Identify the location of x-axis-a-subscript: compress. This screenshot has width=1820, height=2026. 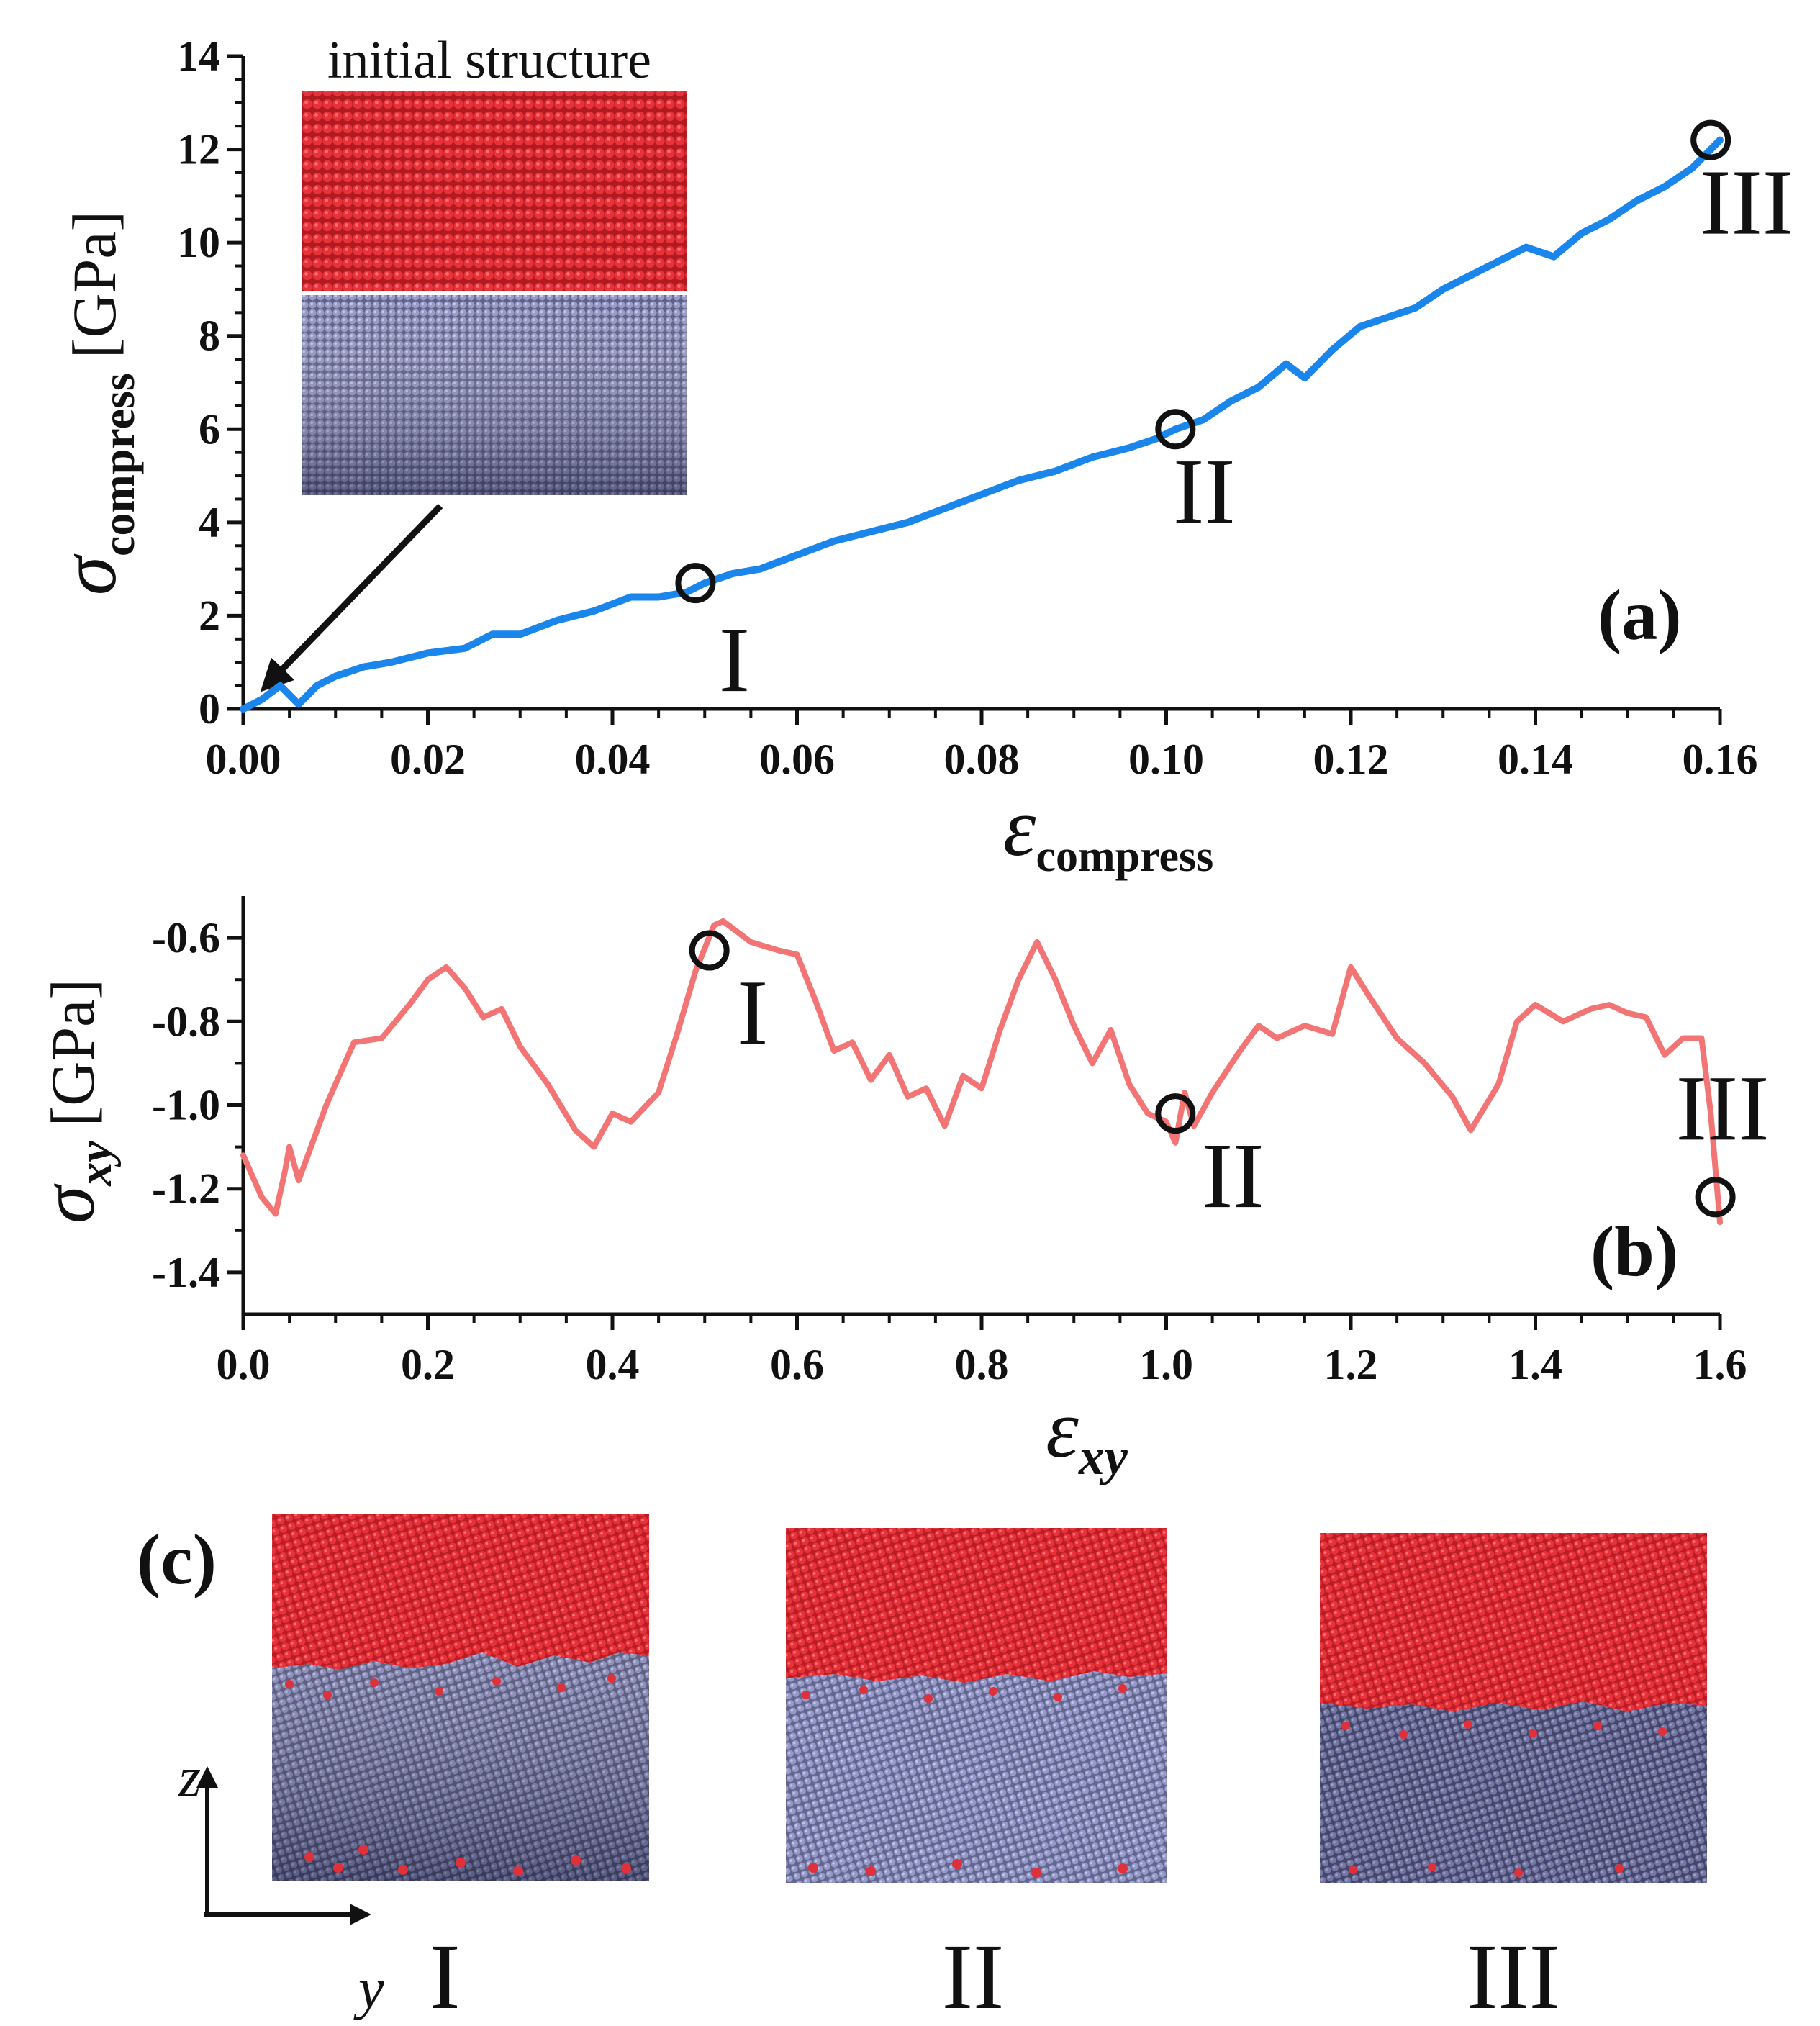
(1124, 856).